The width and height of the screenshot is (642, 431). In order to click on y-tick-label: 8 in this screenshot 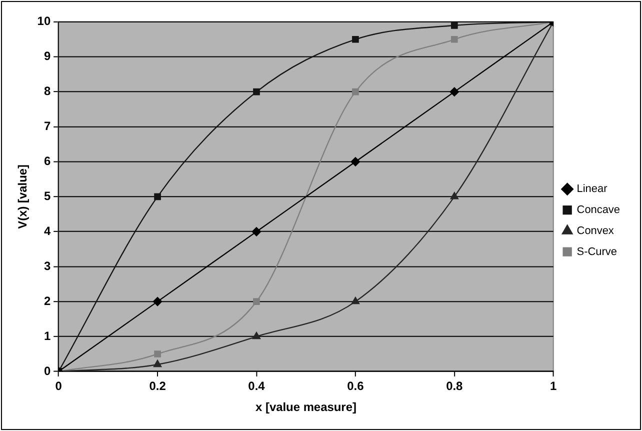, I will do `click(47, 91)`.